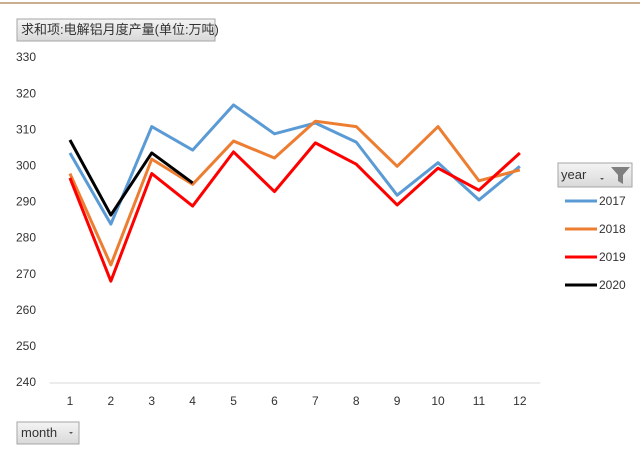  Describe the element at coordinates (192, 401) in the screenshot. I see `x-tick-label: 4` at that location.